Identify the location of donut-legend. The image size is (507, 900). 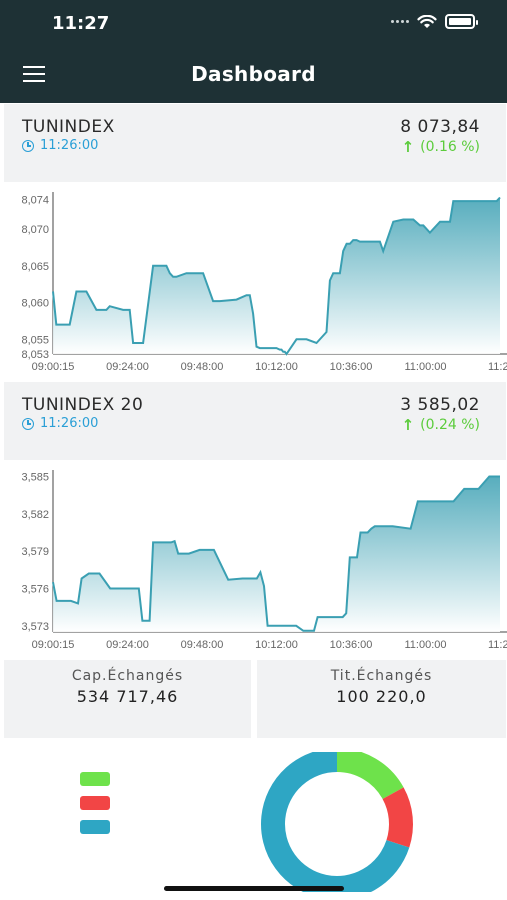
(95, 808).